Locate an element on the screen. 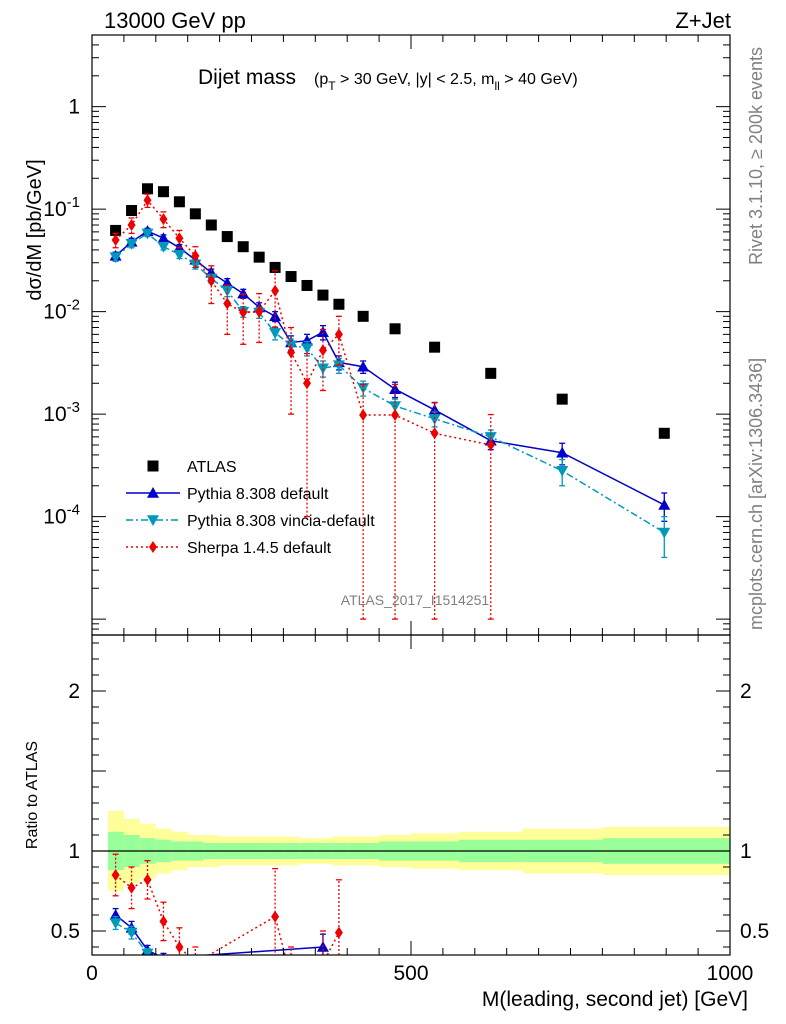 This screenshot has height=1024, width=786. x-tick-label-2: 1000 is located at coordinates (730, 973).